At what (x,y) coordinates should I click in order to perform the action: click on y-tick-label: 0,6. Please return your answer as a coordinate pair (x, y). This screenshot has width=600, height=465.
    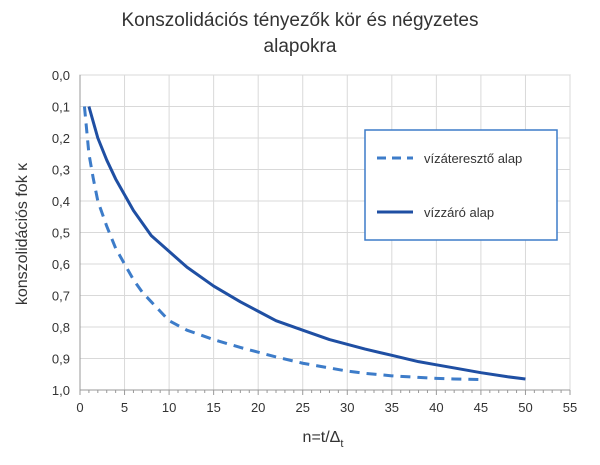
    Looking at the image, I should click on (61, 264).